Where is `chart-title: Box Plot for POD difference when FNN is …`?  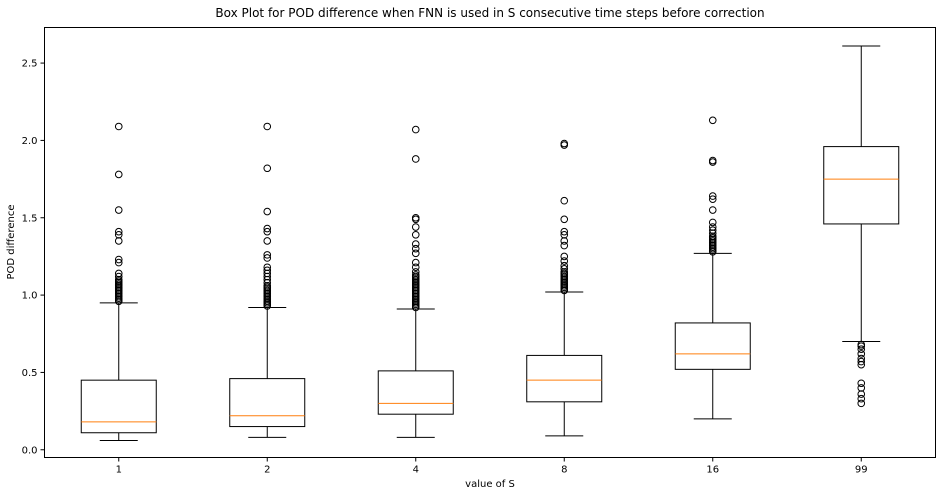 chart-title: Box Plot for POD difference when FNN is … is located at coordinates (489, 13).